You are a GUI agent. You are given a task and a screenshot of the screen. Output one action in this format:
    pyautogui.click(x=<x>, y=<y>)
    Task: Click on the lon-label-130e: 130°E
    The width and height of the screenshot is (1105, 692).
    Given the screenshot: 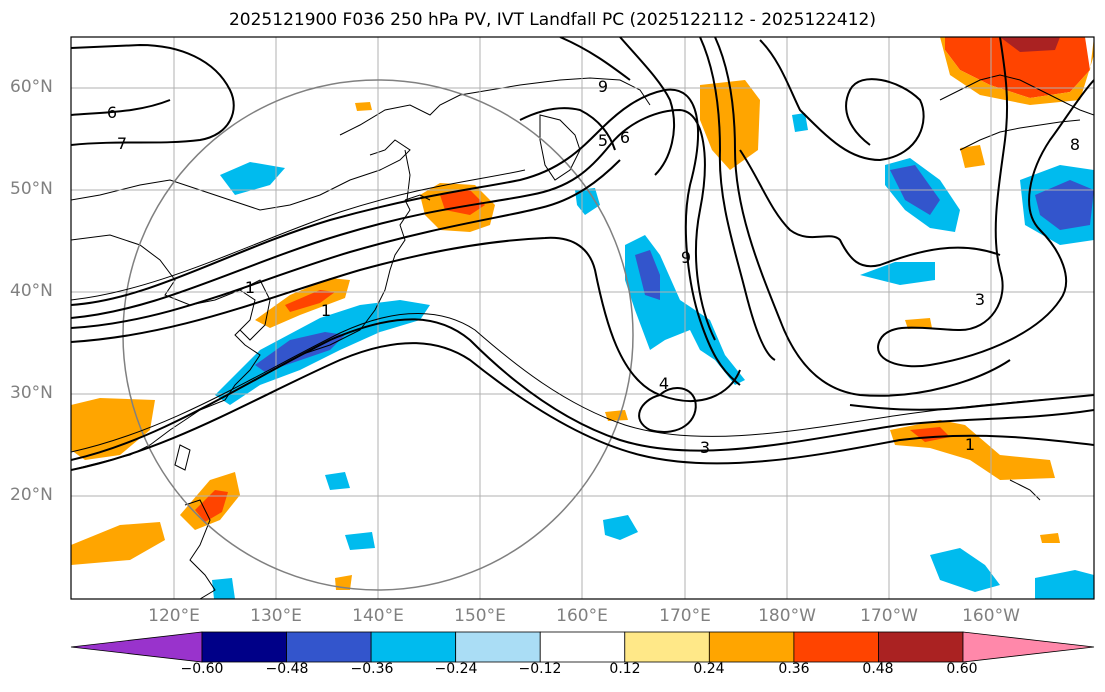 What is the action you would take?
    pyautogui.click(x=276, y=616)
    